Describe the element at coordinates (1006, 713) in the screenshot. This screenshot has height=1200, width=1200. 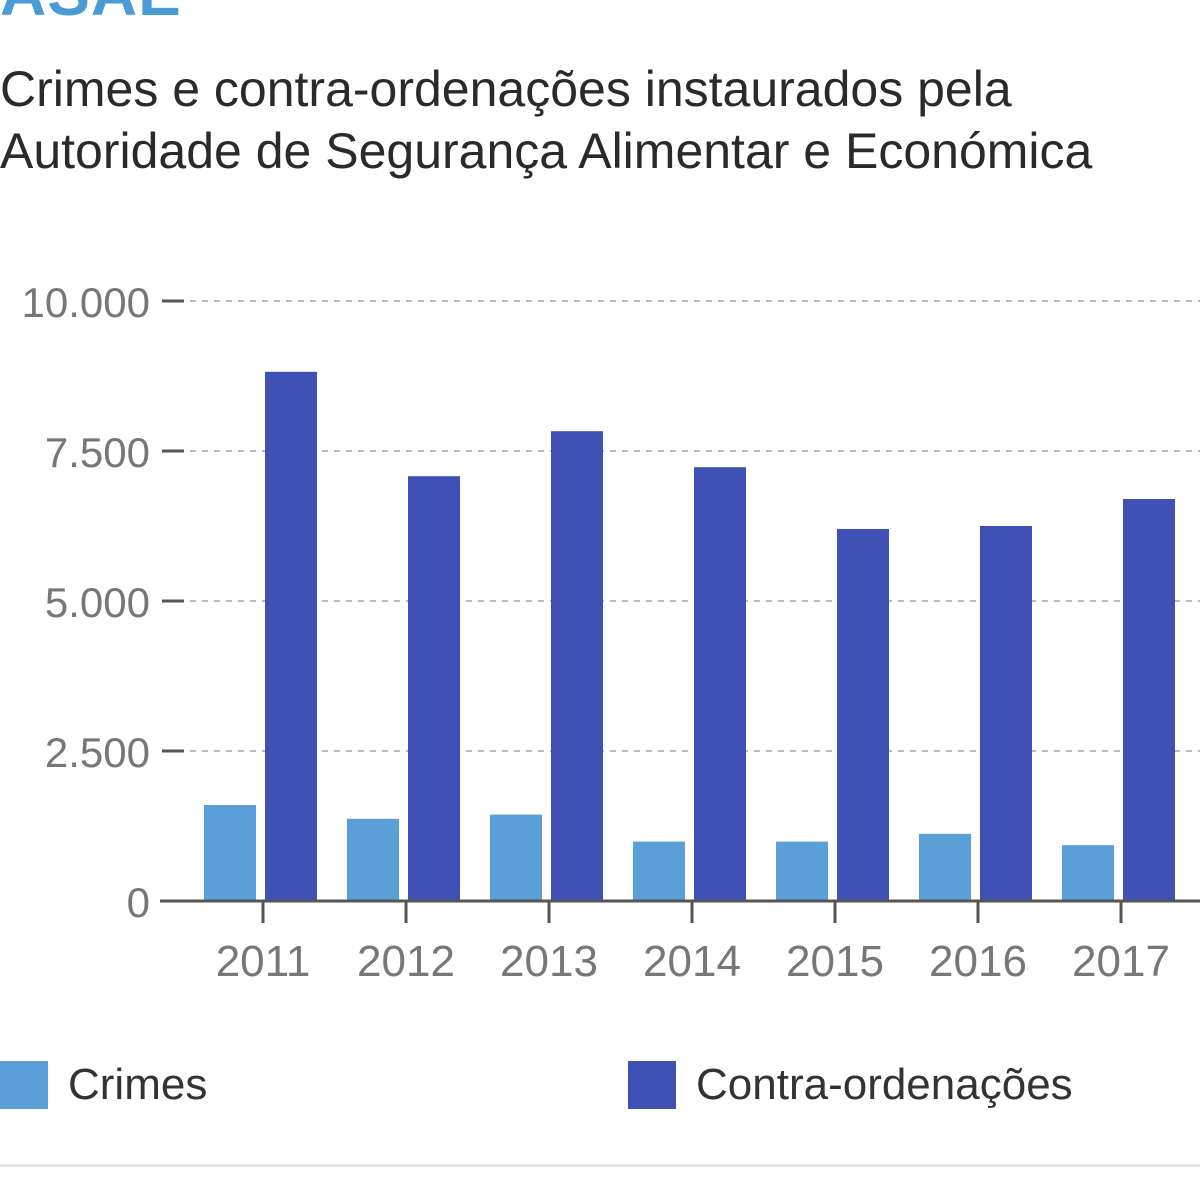
I see `bar-contra-ordenacoes-2016` at that location.